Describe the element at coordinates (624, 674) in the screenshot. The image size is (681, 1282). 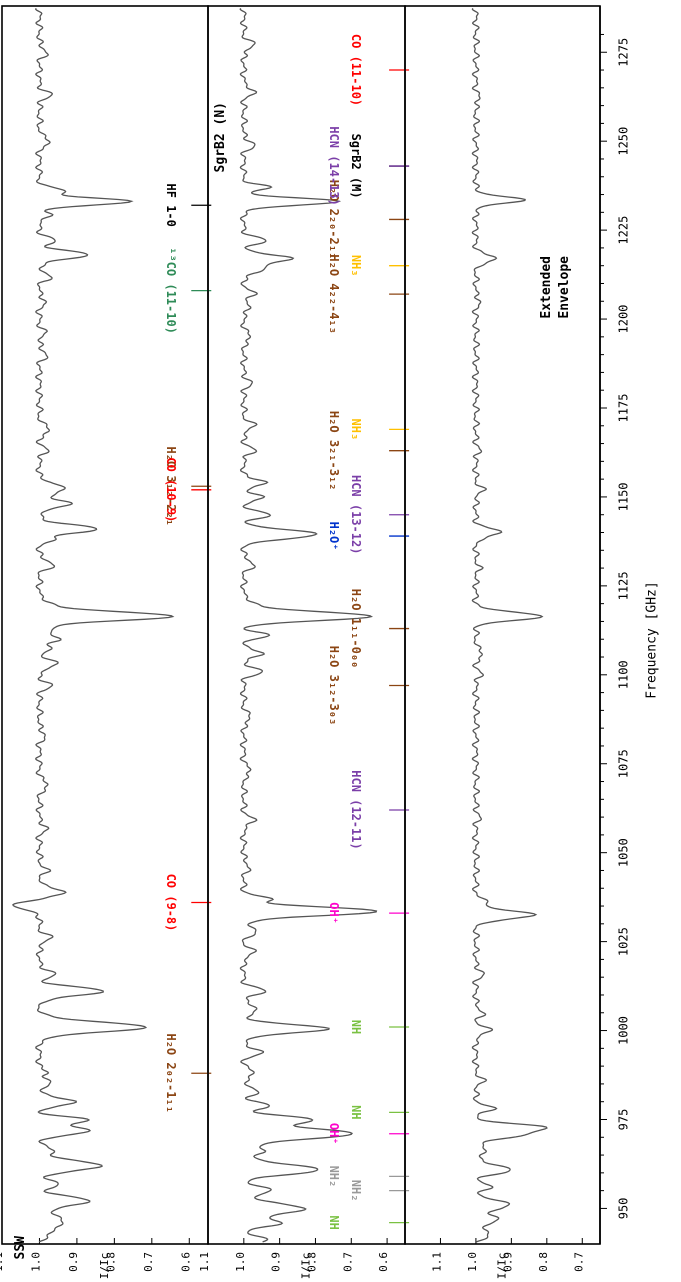
I see `frequency-tick-label: 1100` at that location.